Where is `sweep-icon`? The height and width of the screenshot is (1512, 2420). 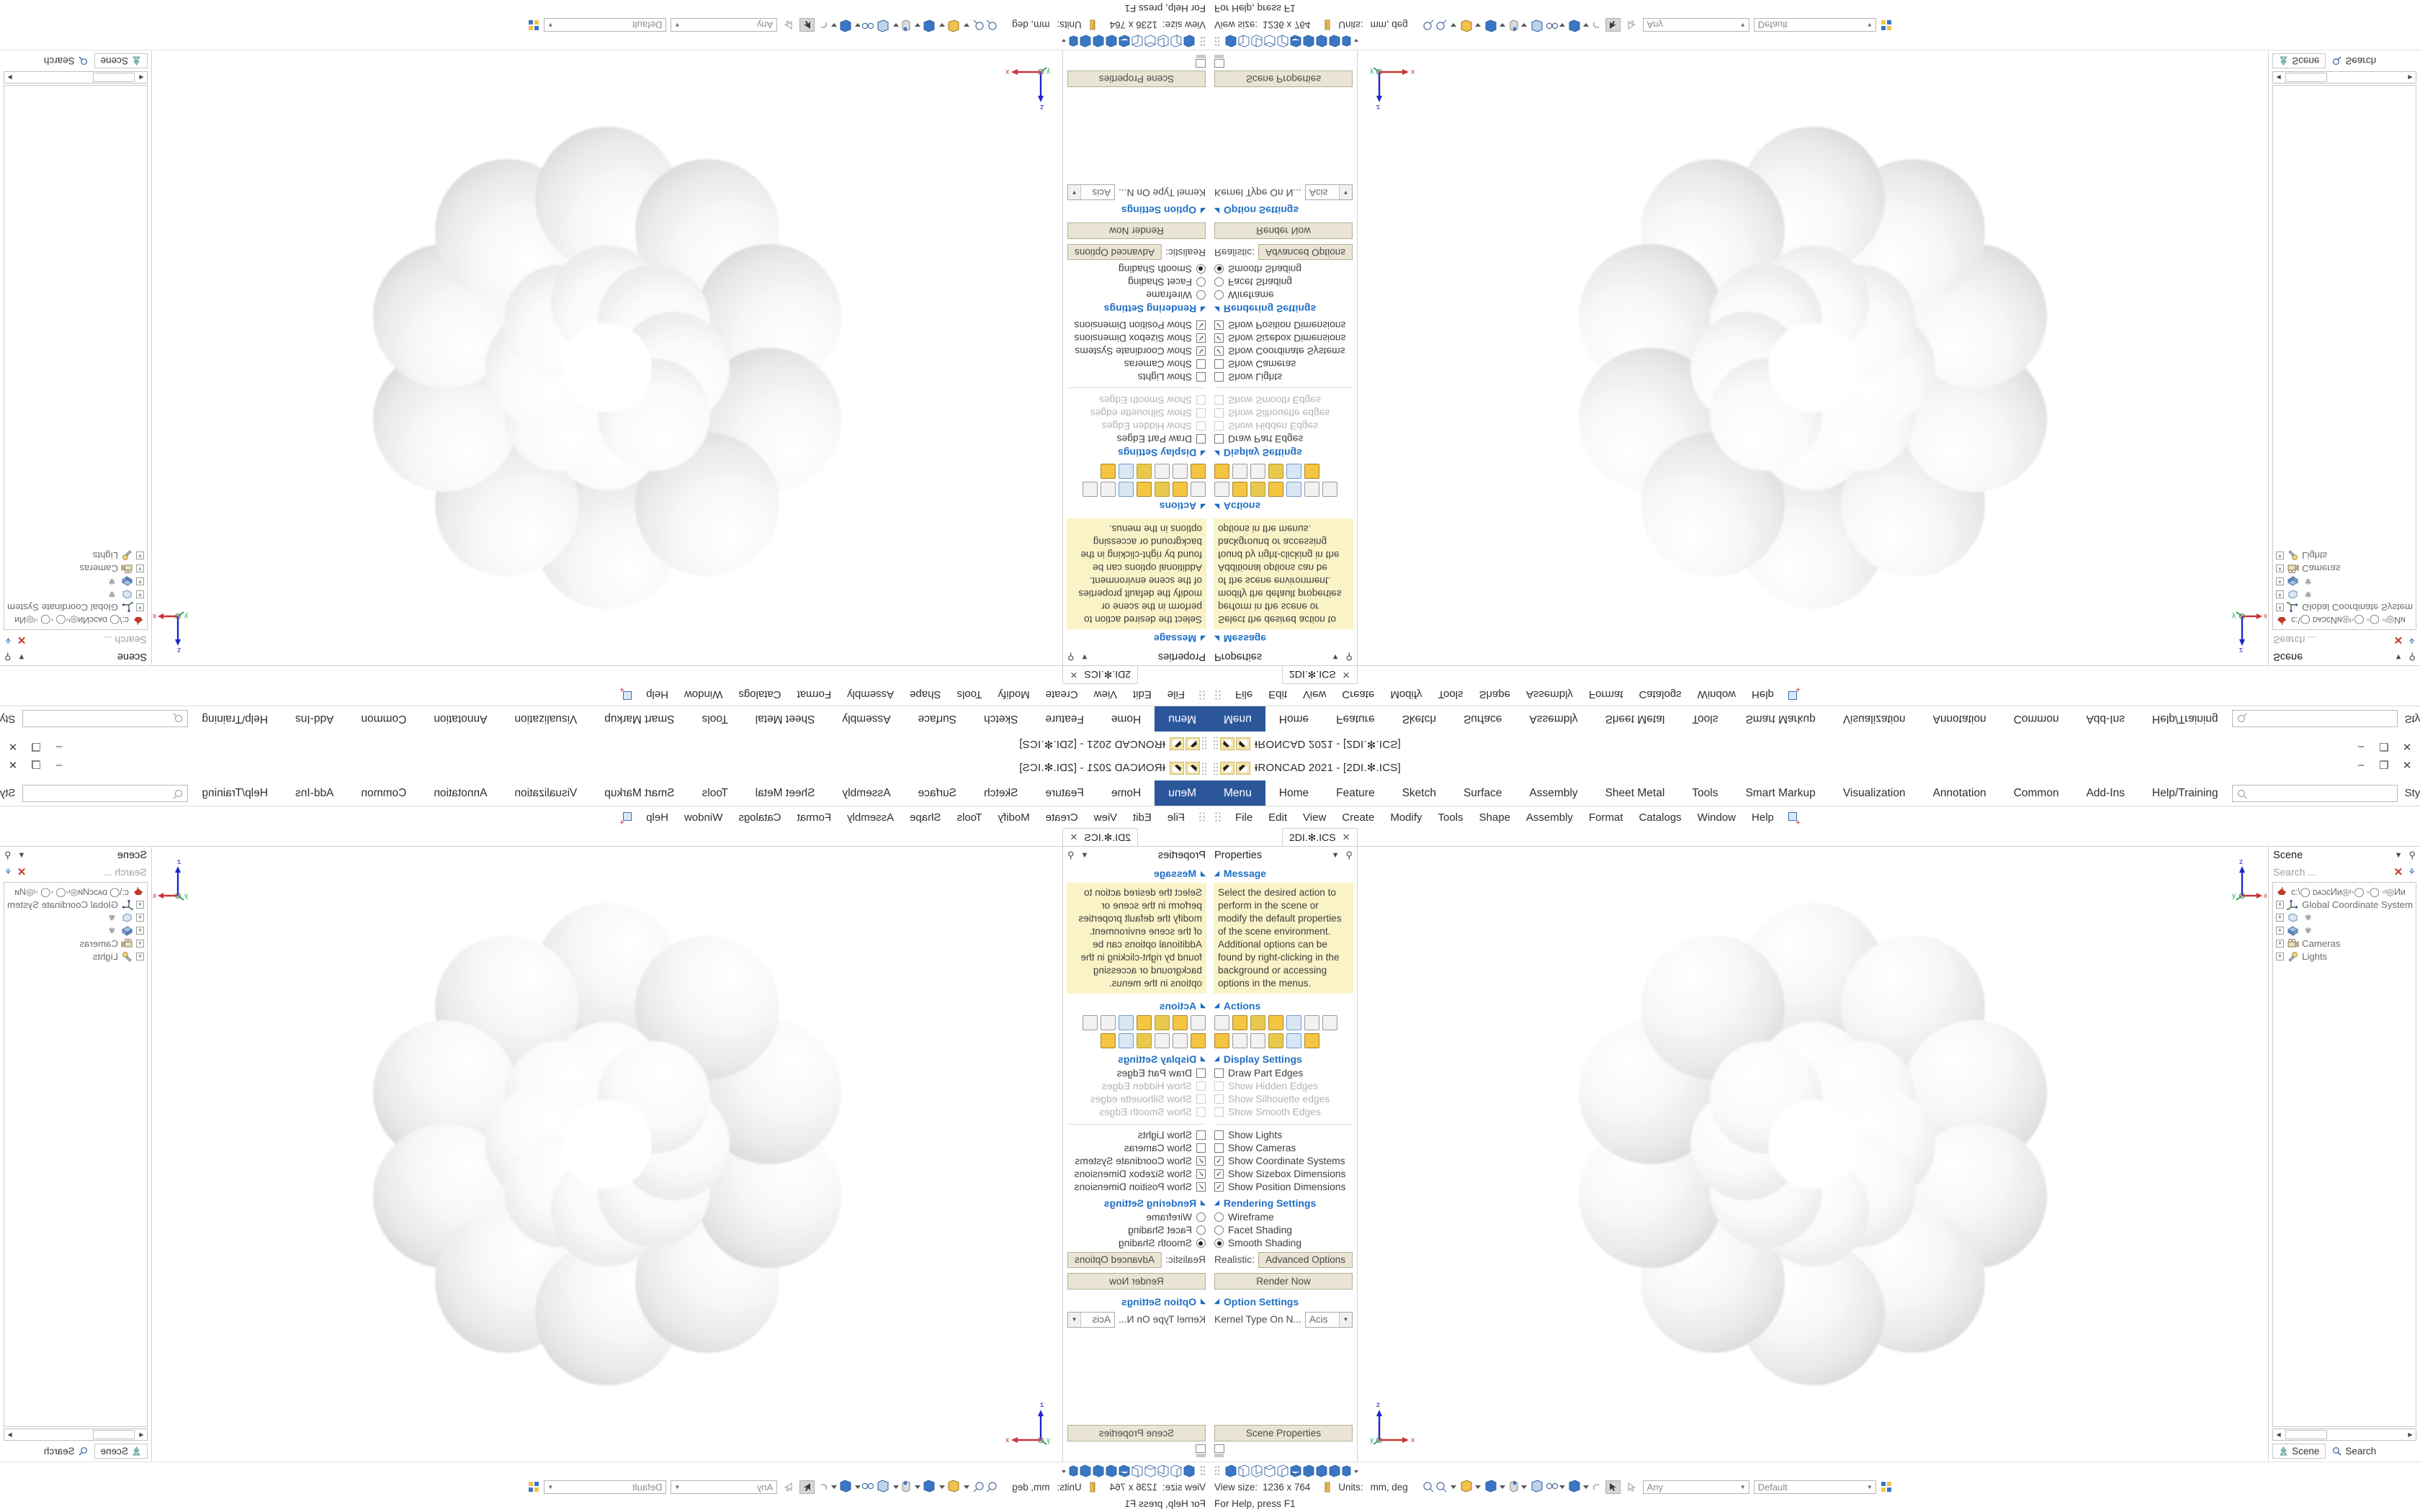
sweep-icon is located at coordinates (1275, 490).